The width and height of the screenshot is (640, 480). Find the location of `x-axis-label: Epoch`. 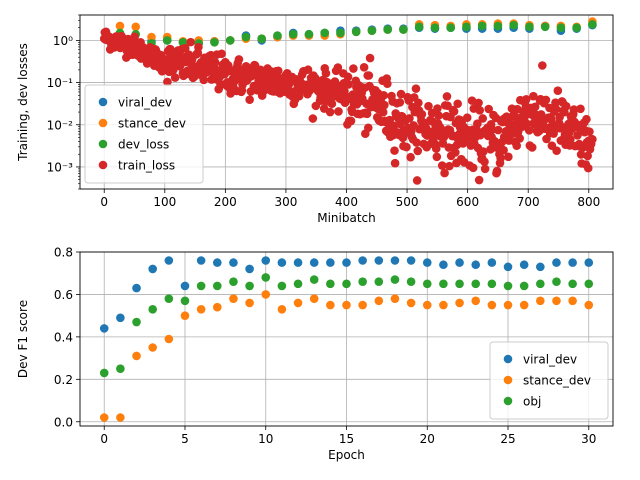

x-axis-label: Epoch is located at coordinates (346, 455).